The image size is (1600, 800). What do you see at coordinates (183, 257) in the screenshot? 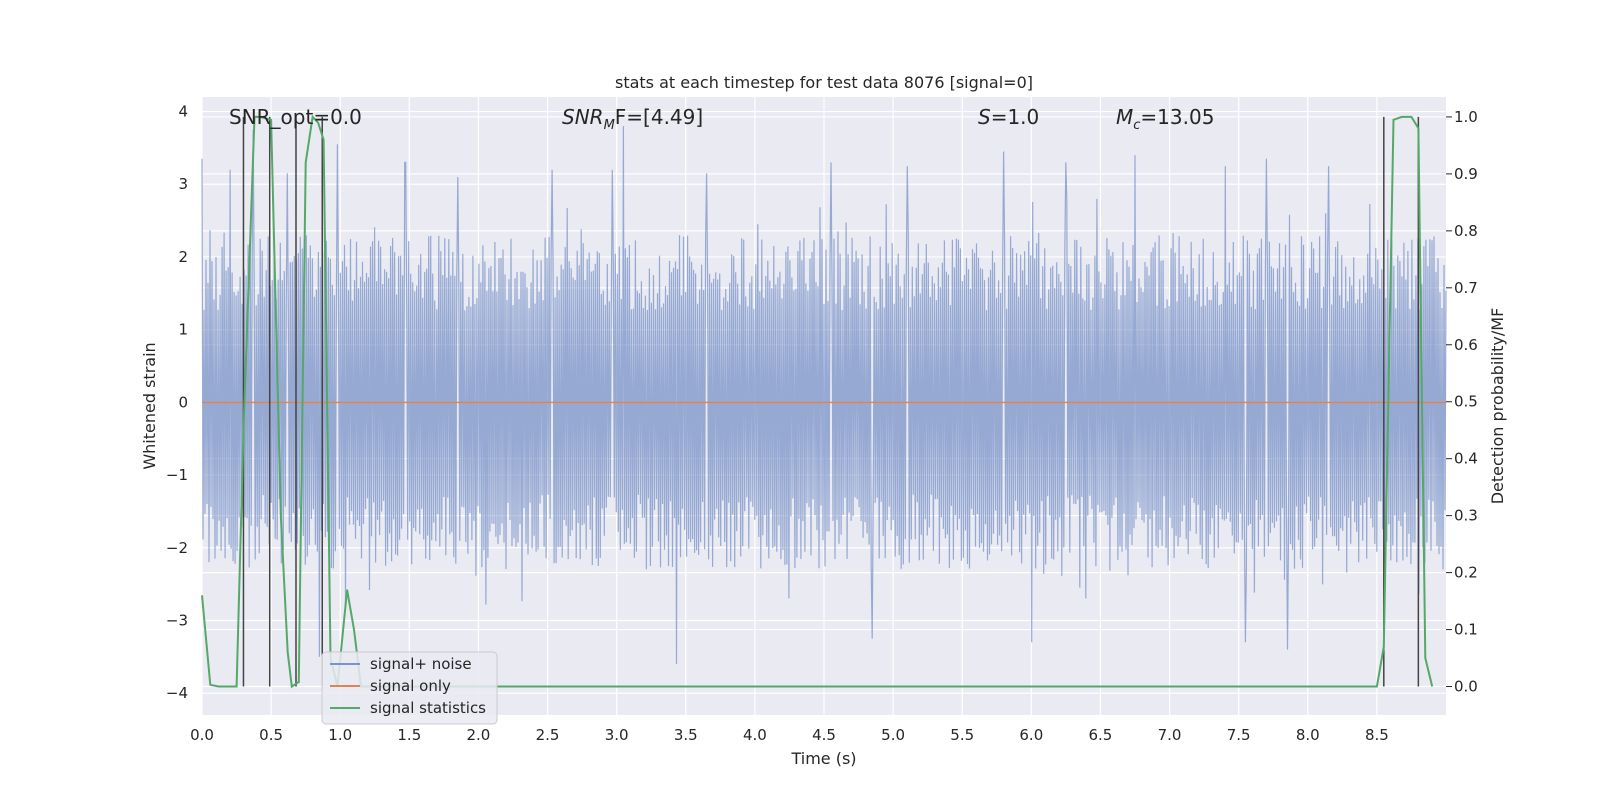
I see `y-tick-label-left: 2` at bounding box center [183, 257].